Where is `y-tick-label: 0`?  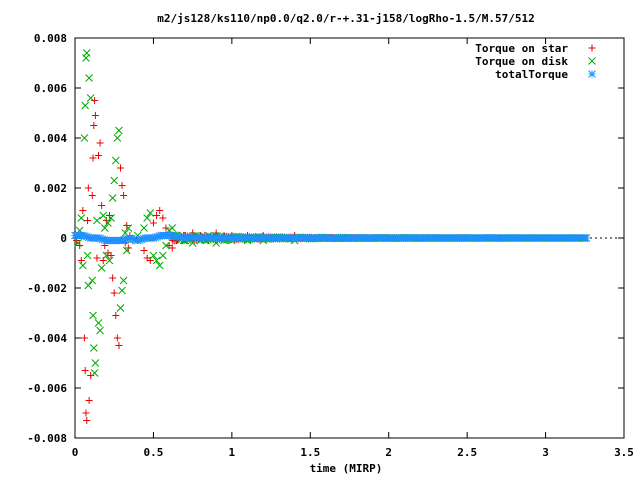 y-tick-label: 0 is located at coordinates (63, 238).